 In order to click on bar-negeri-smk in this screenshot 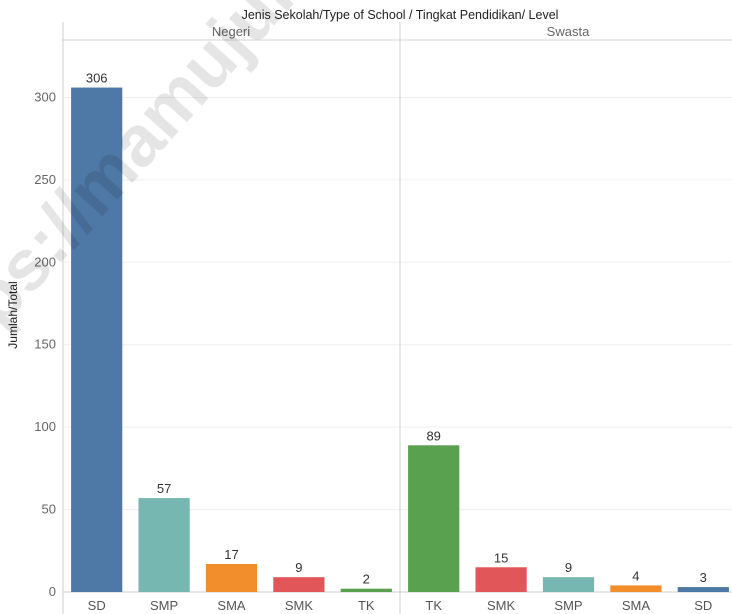, I will do `click(299, 584)`.